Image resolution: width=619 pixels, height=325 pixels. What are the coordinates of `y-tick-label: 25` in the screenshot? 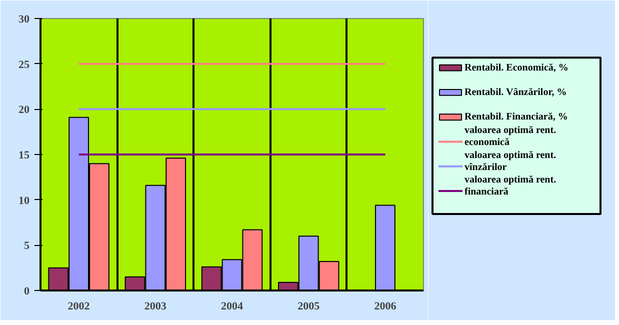 It's located at (24, 64).